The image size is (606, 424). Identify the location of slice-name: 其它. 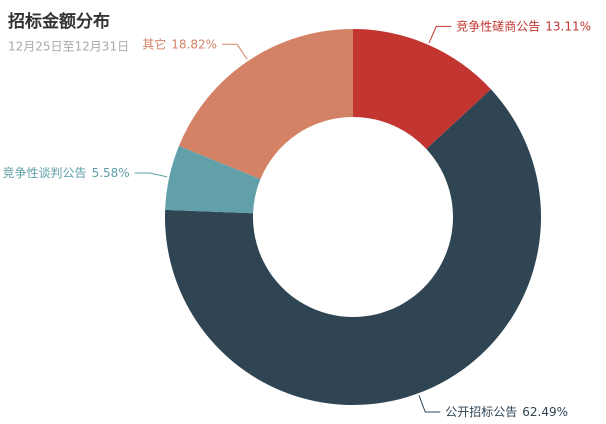
(154, 43).